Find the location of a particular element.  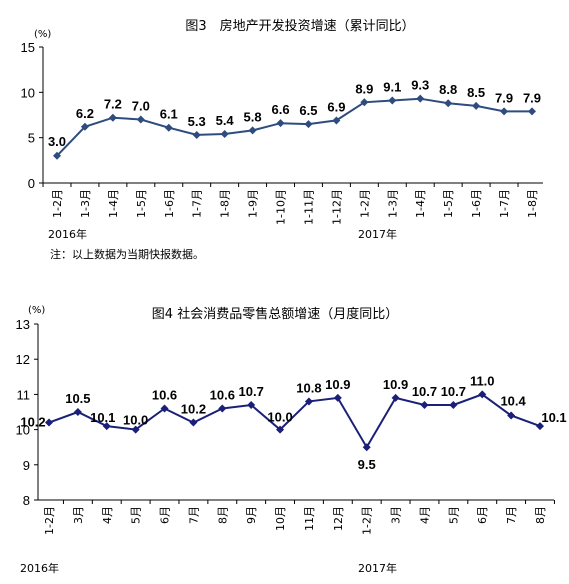

x-tick-label: 8月 is located at coordinates (222, 515).